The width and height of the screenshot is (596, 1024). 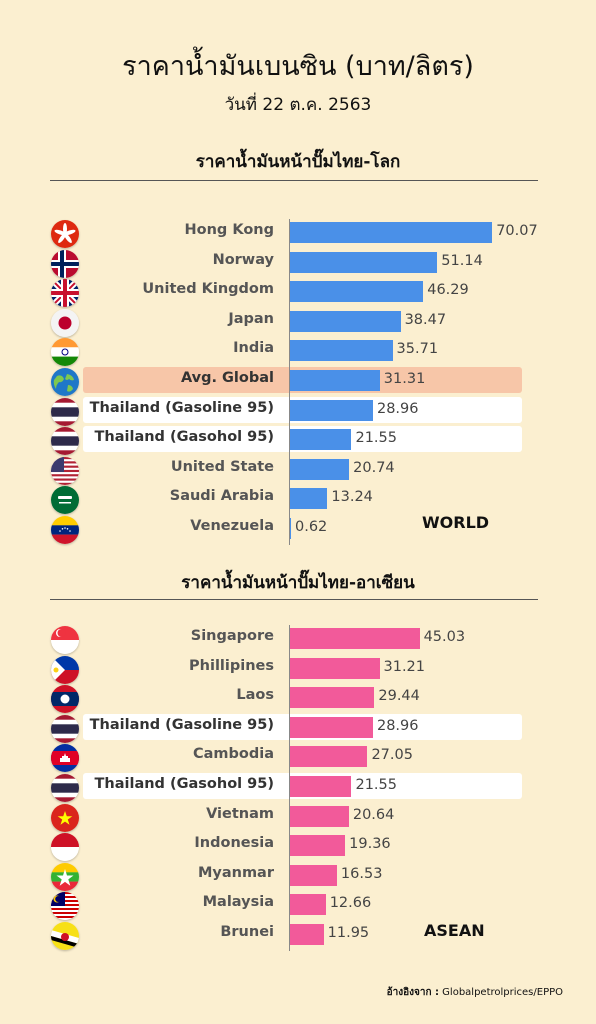 I want to click on page-date: วันที่ 22 ต.ค. 2563, so click(x=298, y=105).